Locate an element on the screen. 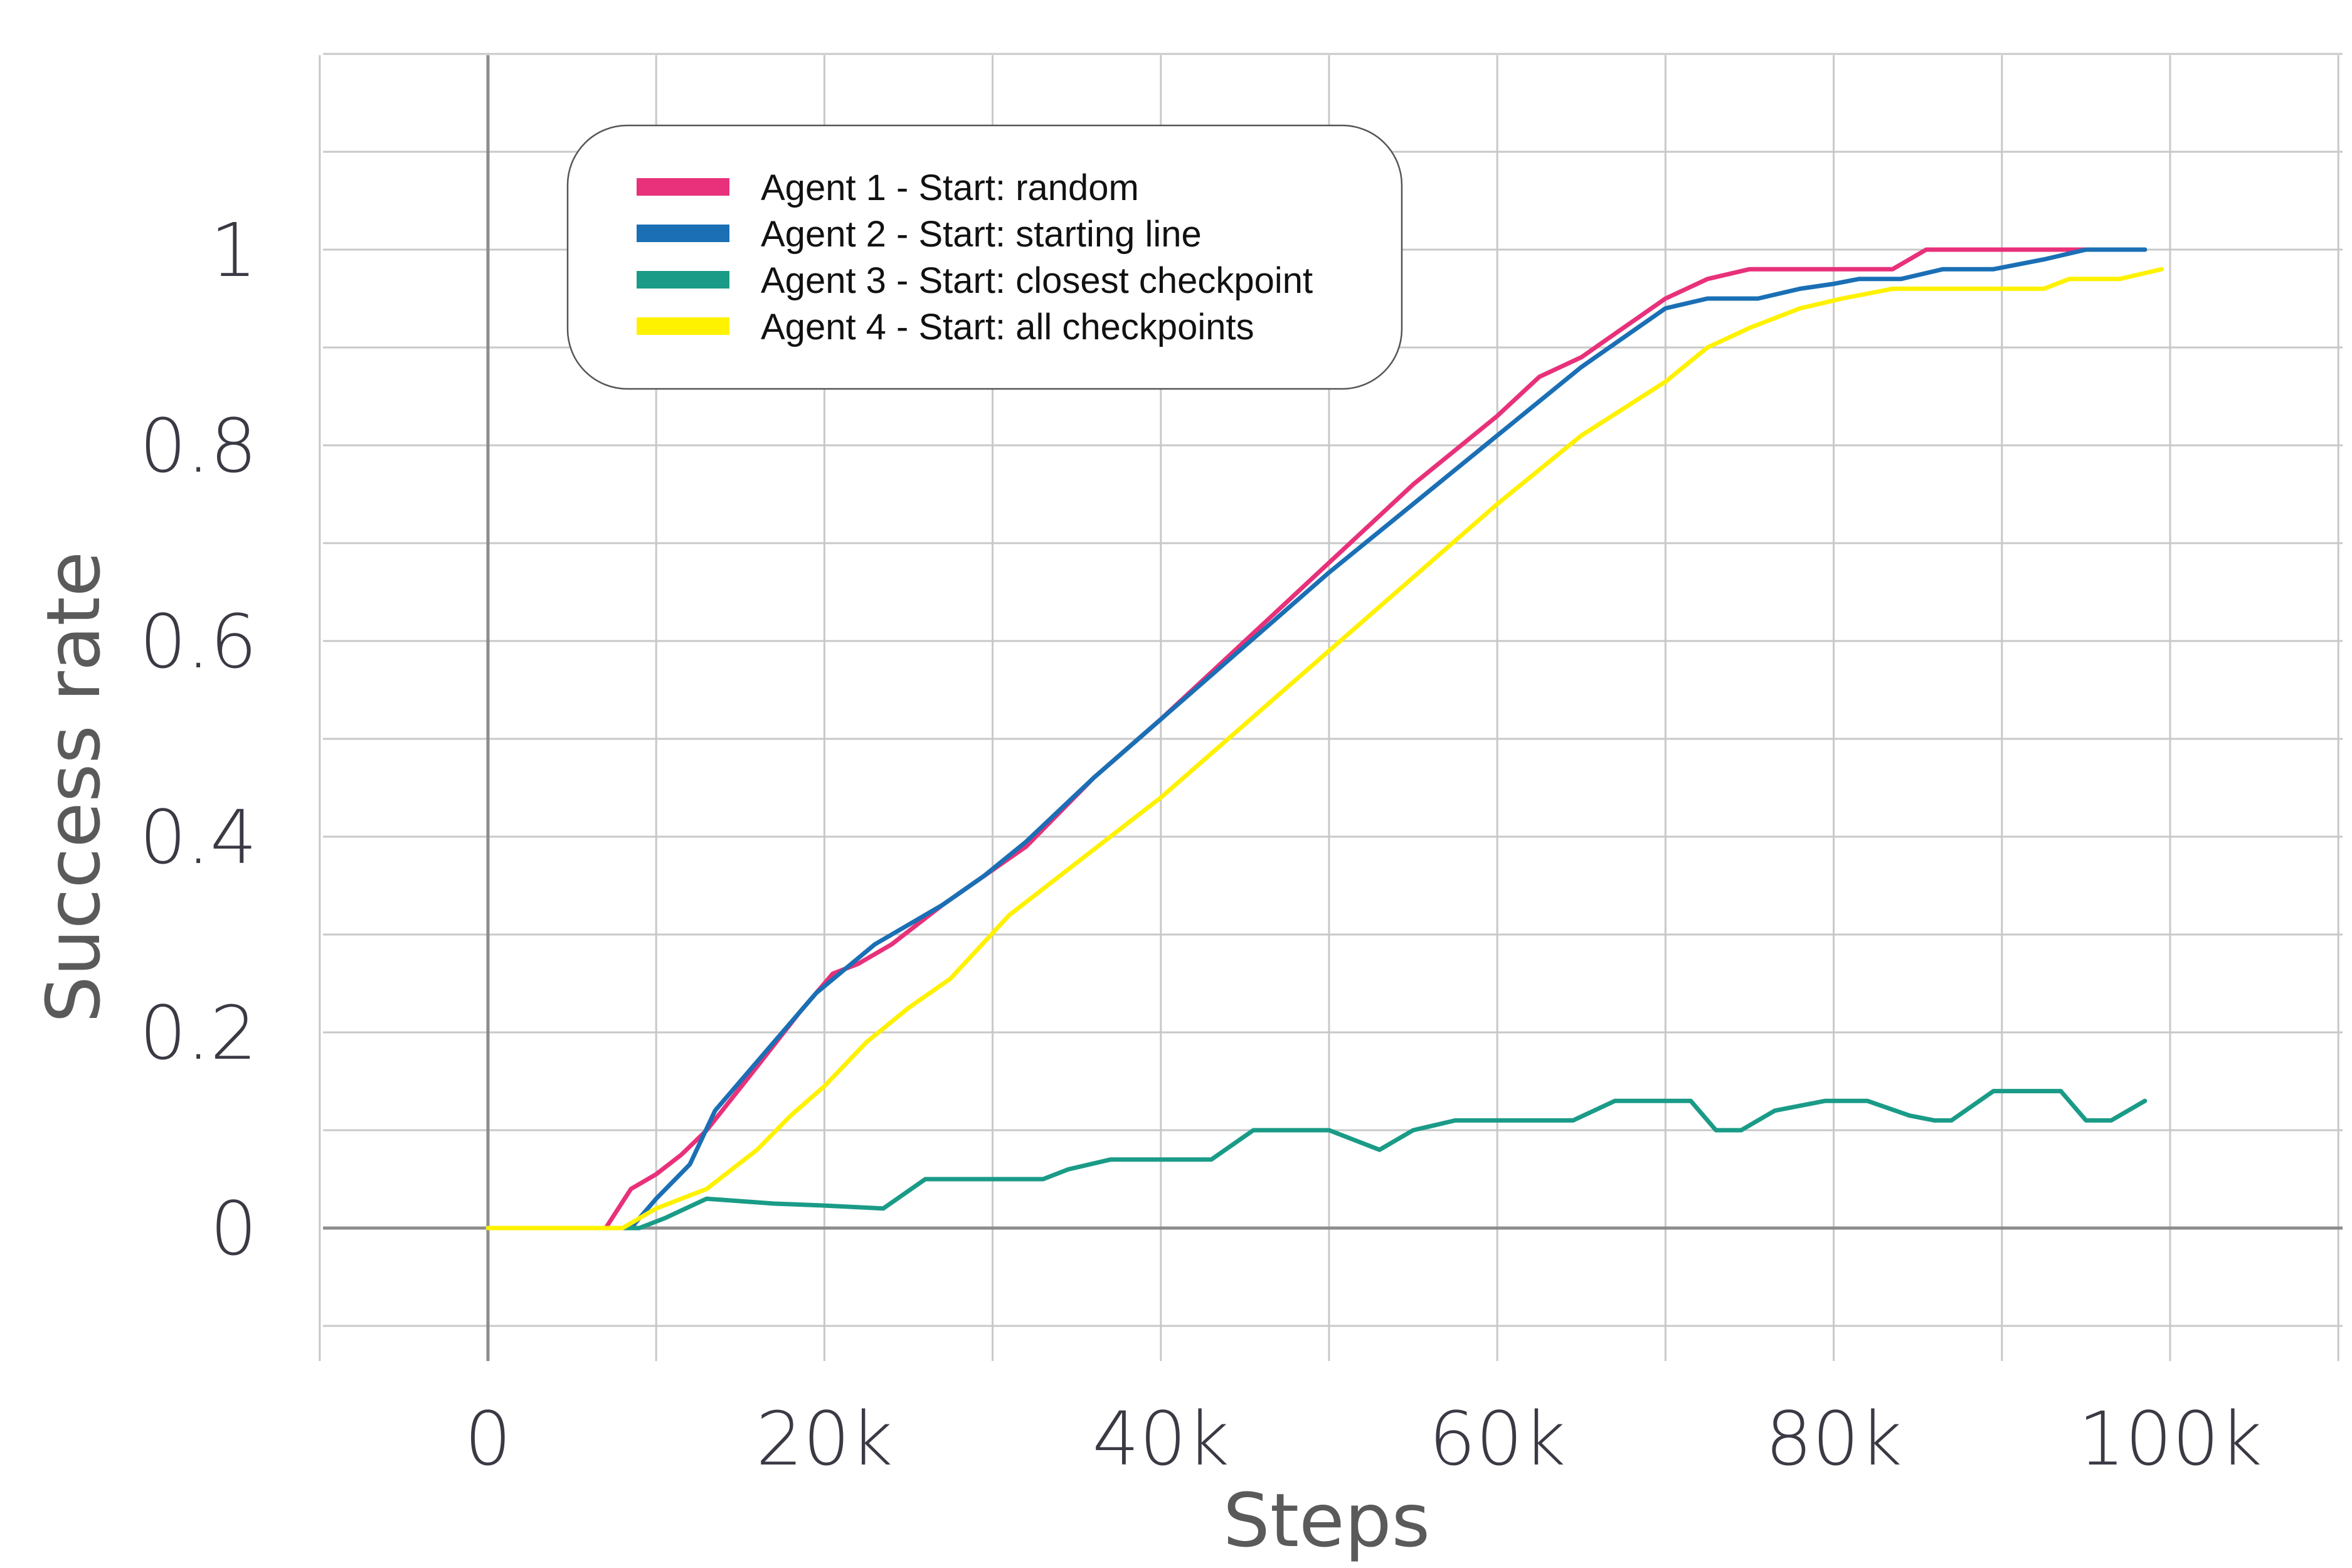 This screenshot has width=2352, height=1568. y-tick-label: 0.2 is located at coordinates (198, 1033).